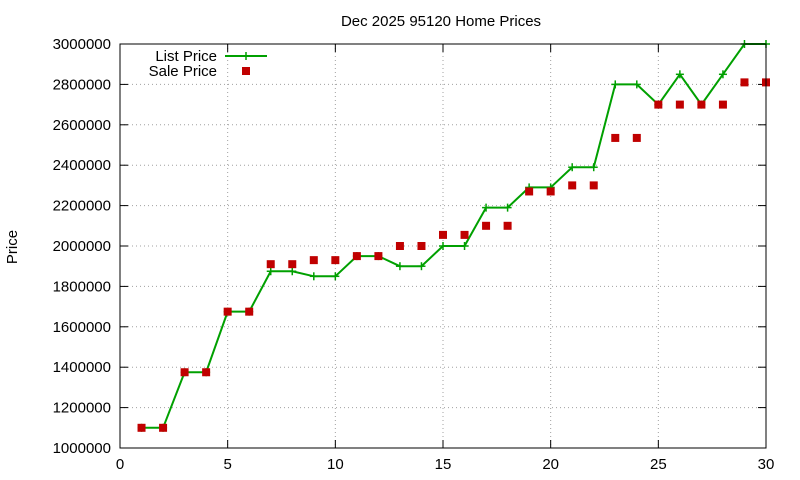 The image size is (800, 480). What do you see at coordinates (335, 464) in the screenshot?
I see `x-tick-label: 10` at bounding box center [335, 464].